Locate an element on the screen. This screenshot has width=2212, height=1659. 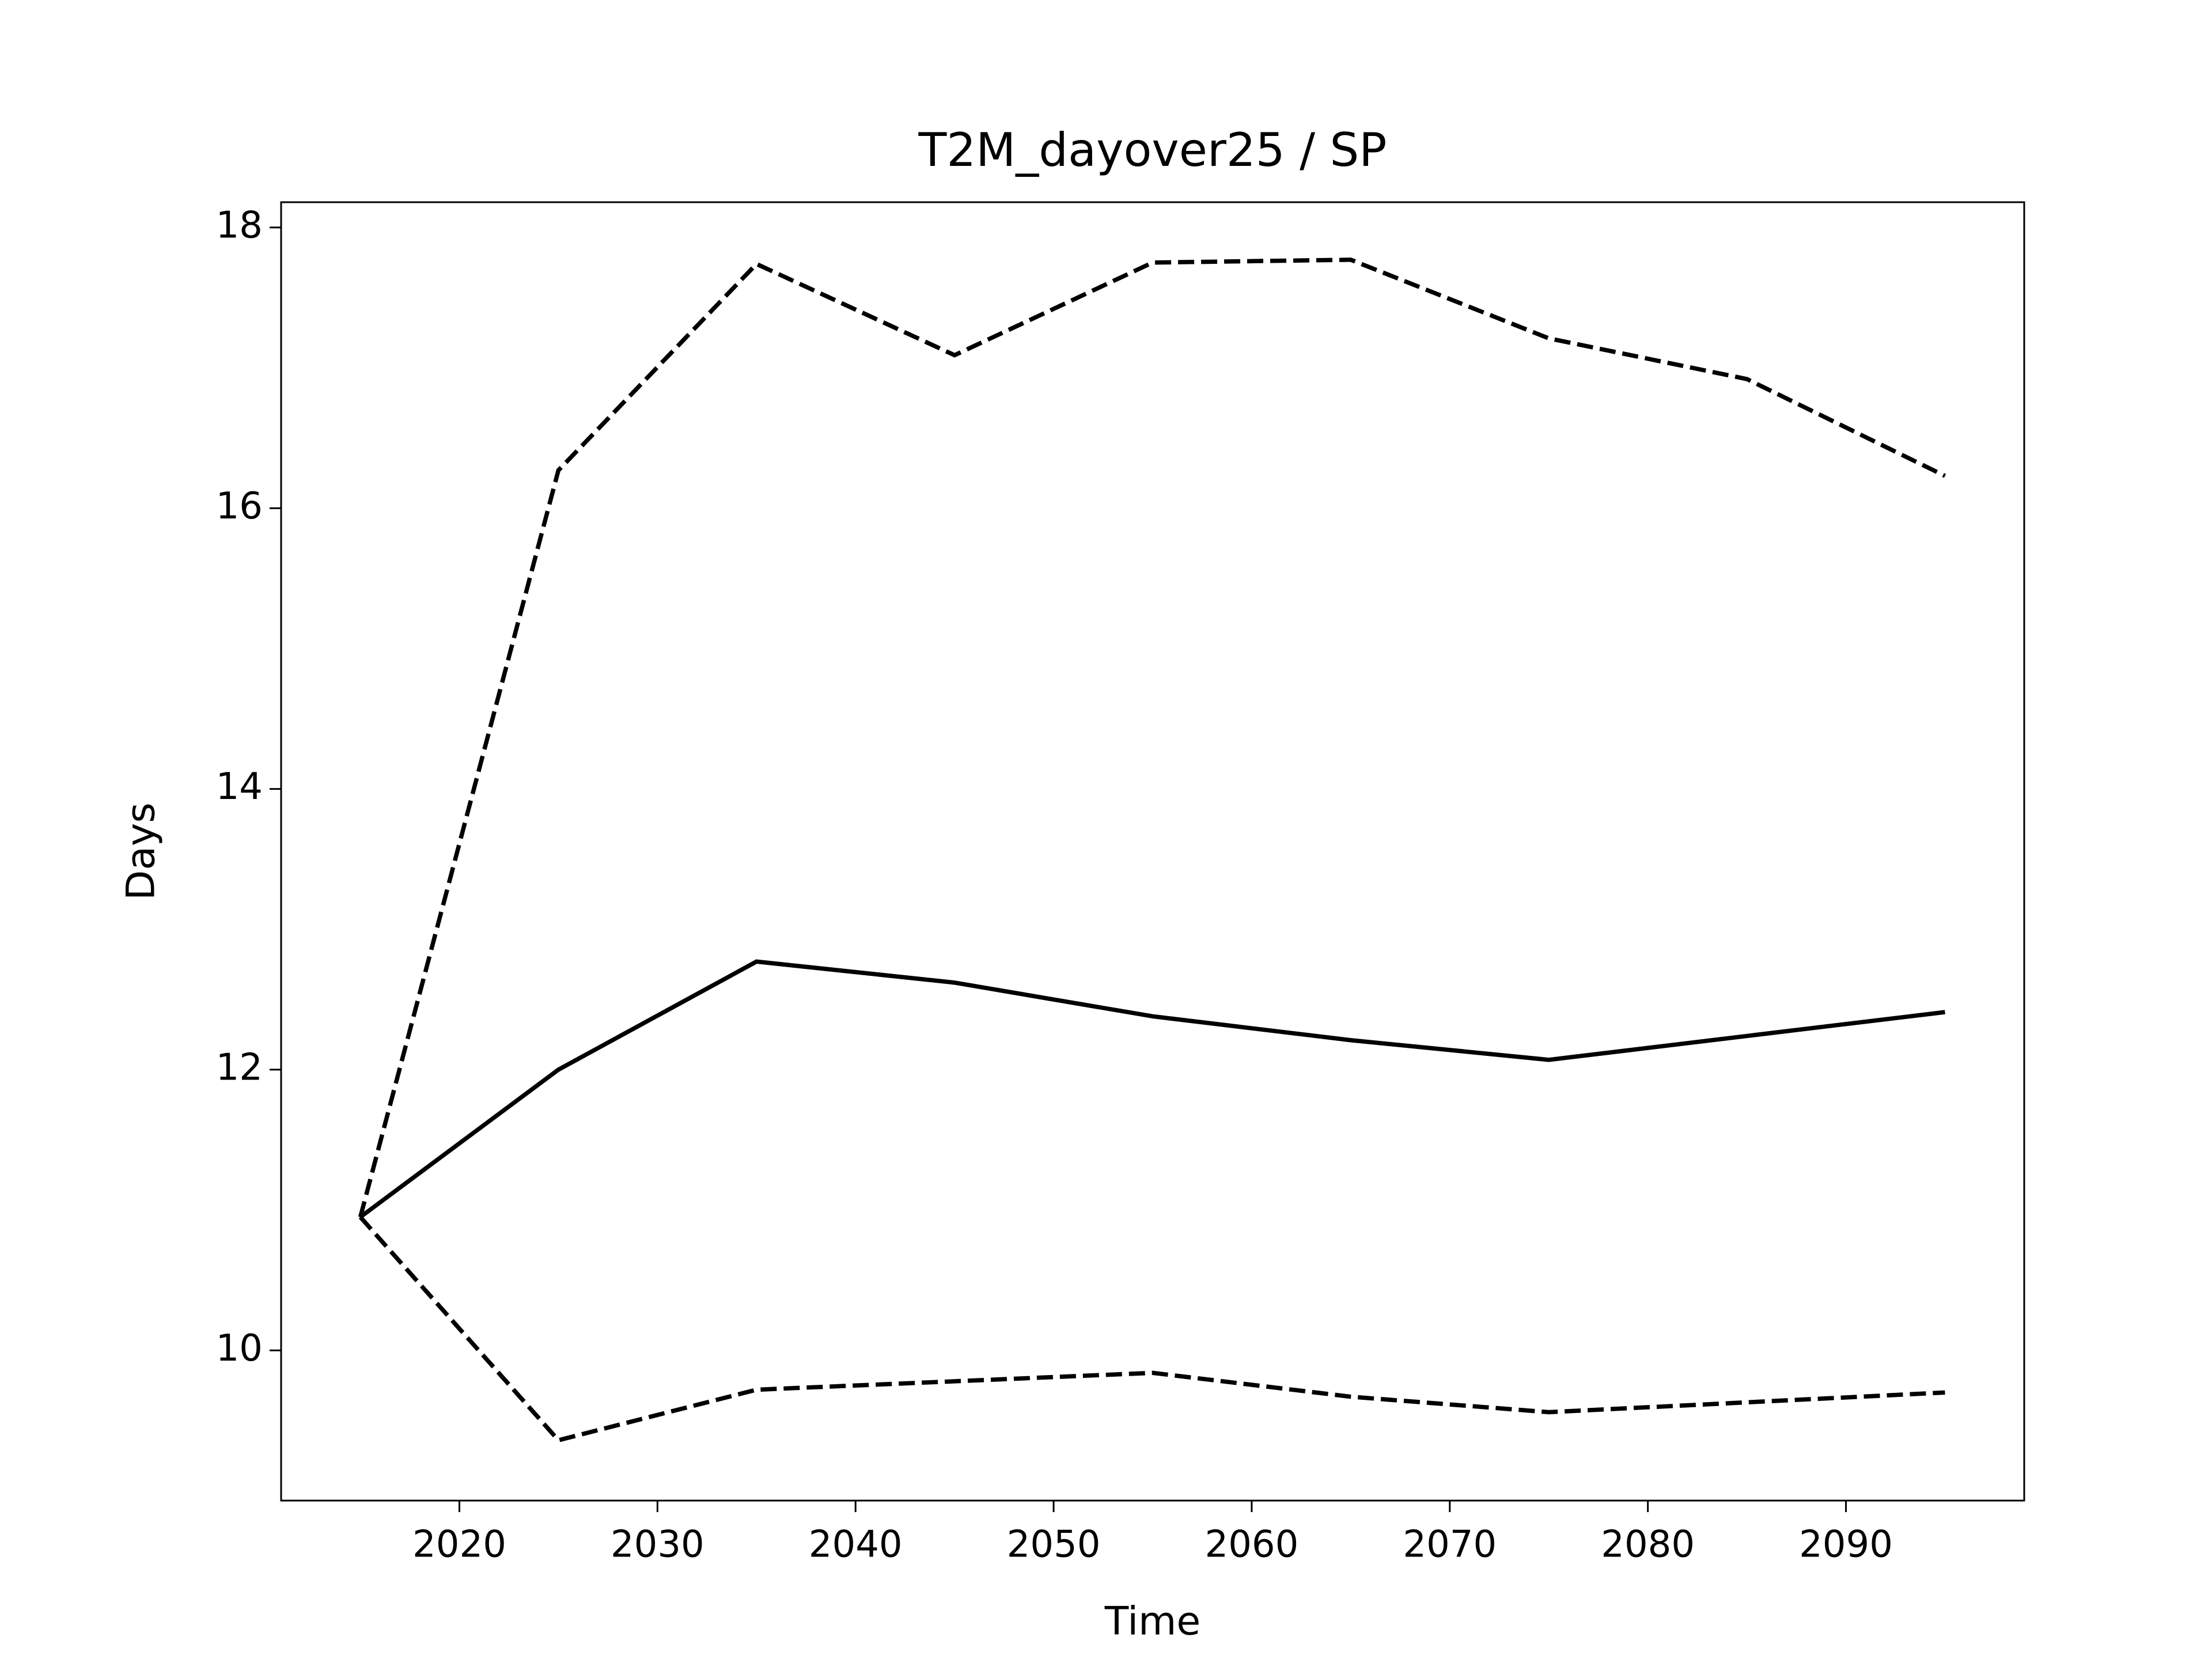
x-tick-label: 2060 is located at coordinates (1251, 1545).